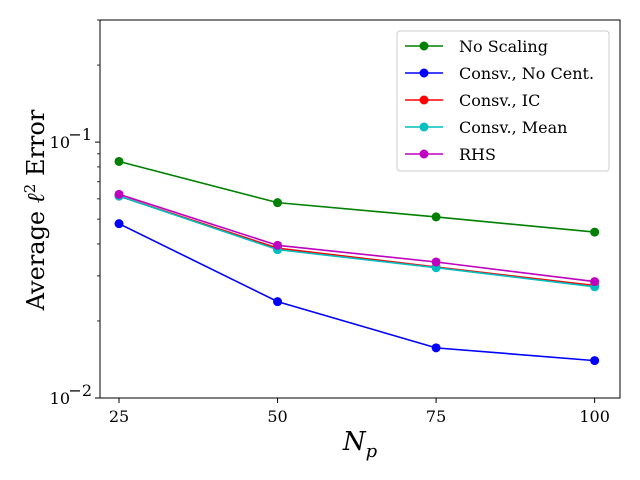 This screenshot has height=480, width=640. I want to click on legend-label: Consv., No Cent., so click(526, 73).